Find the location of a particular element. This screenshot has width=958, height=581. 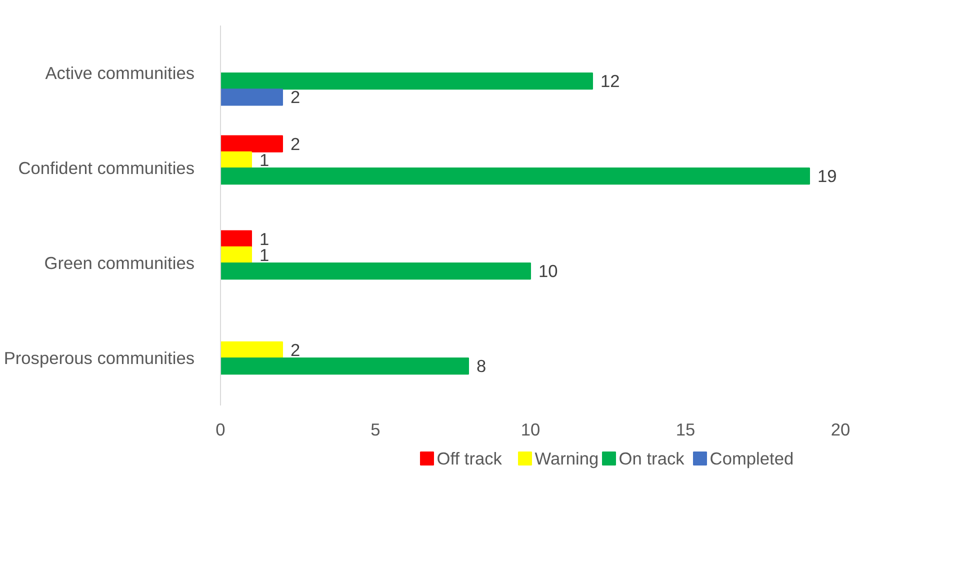

x-tick-label: 20 is located at coordinates (840, 430).